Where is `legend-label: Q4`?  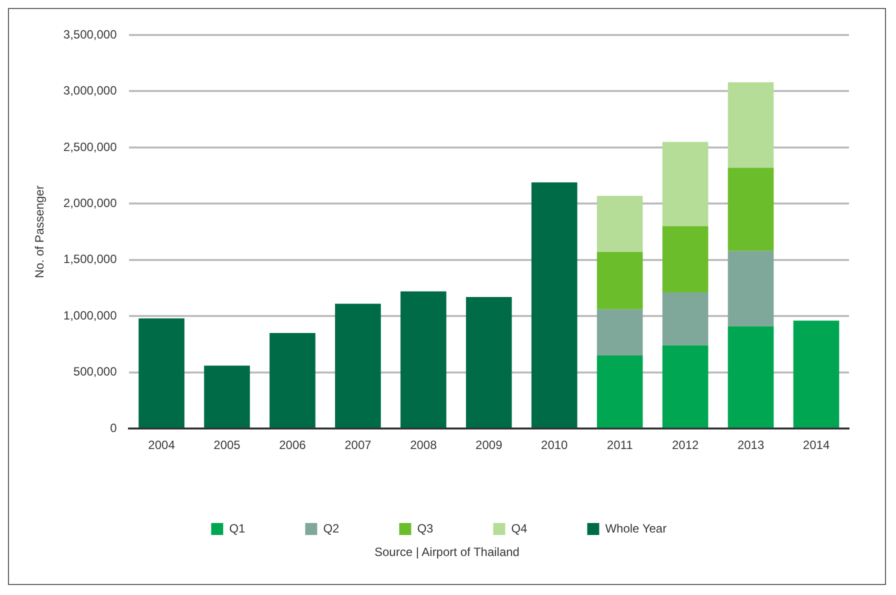
legend-label: Q4 is located at coordinates (519, 528).